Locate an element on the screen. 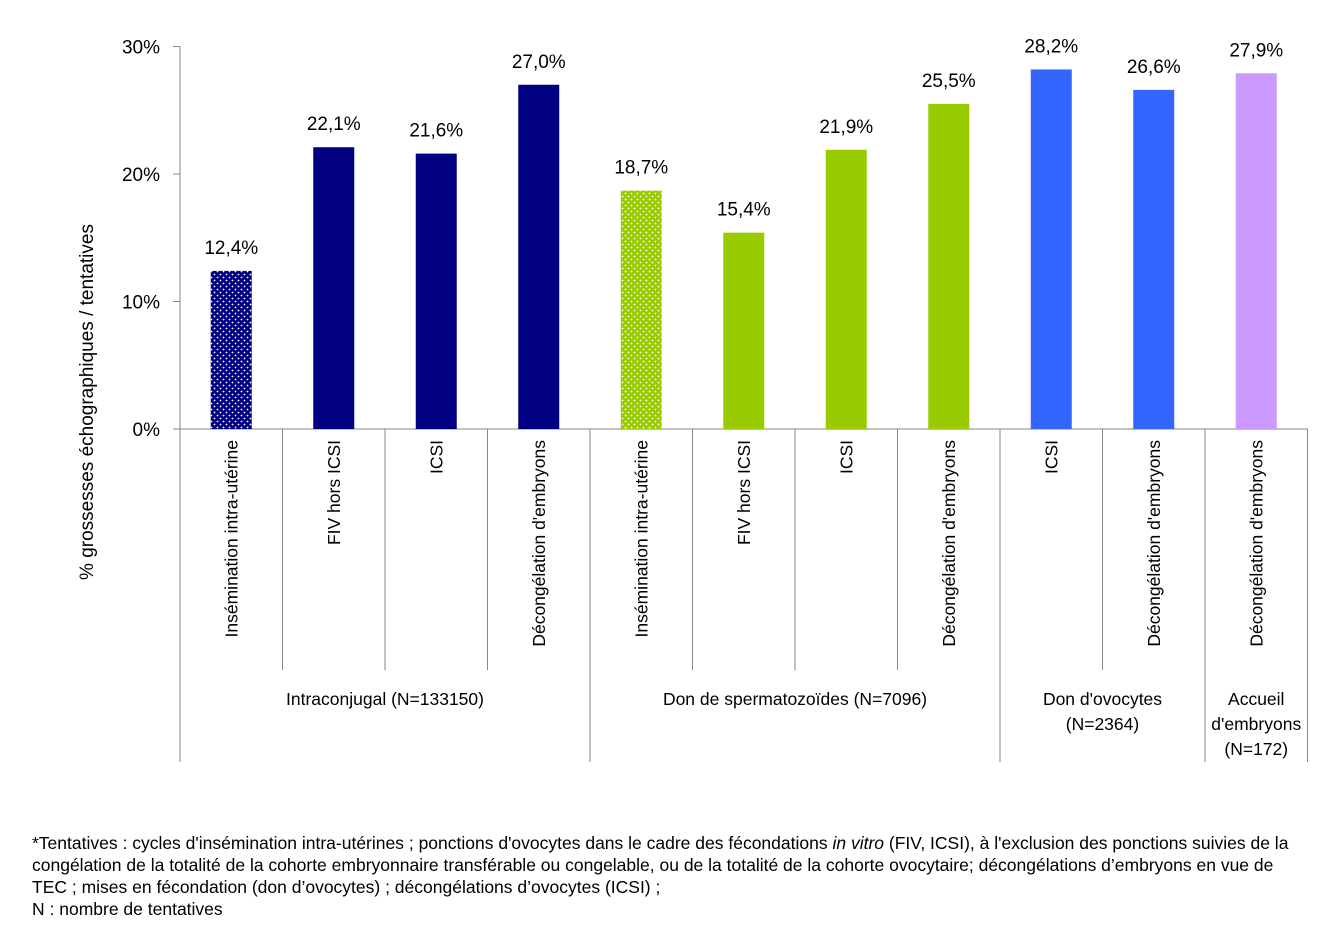 The width and height of the screenshot is (1329, 952). data-label: 21,9% is located at coordinates (846, 127).